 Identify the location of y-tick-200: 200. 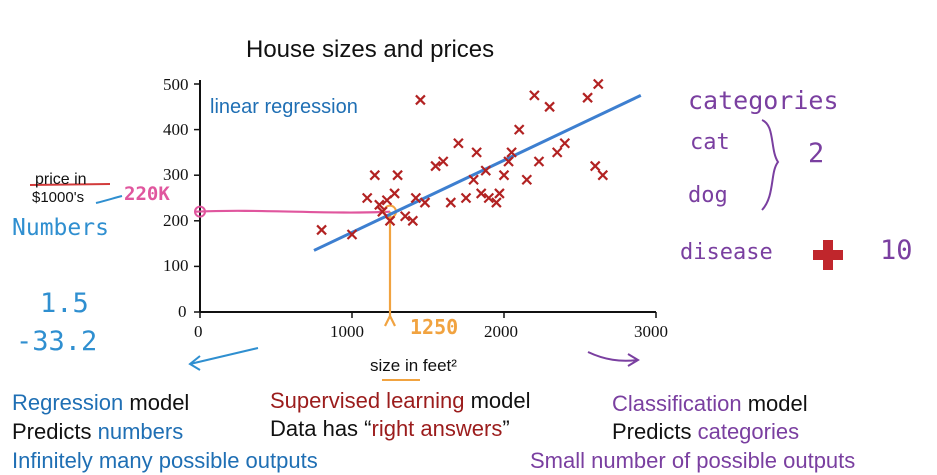
(176, 220).